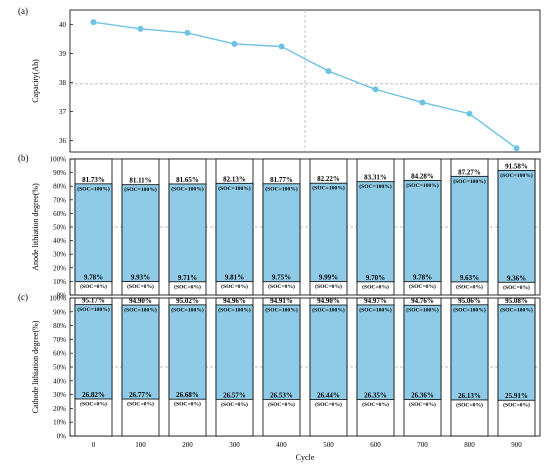  Describe the element at coordinates (62, 437) in the screenshot. I see `panel-c-ytick-label: 0%` at that location.